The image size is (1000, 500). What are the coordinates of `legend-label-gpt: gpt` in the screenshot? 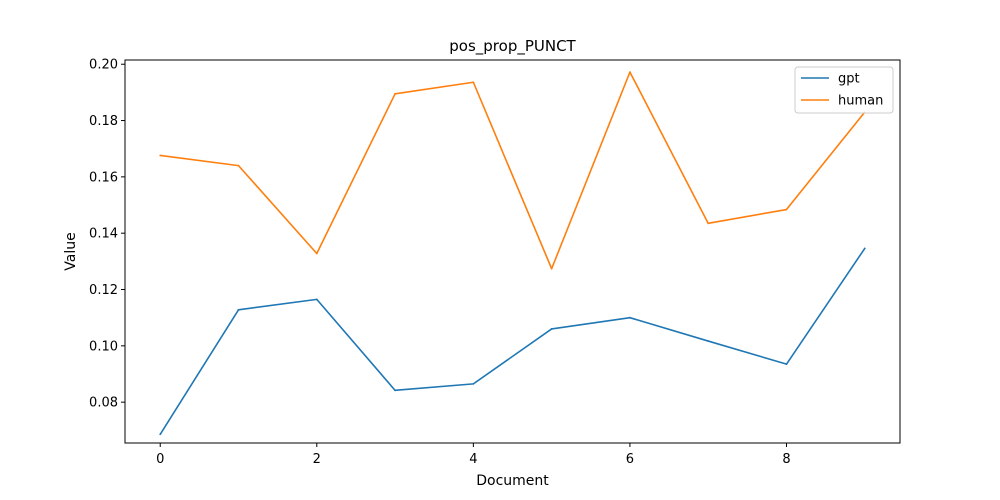 It's located at (849, 79).